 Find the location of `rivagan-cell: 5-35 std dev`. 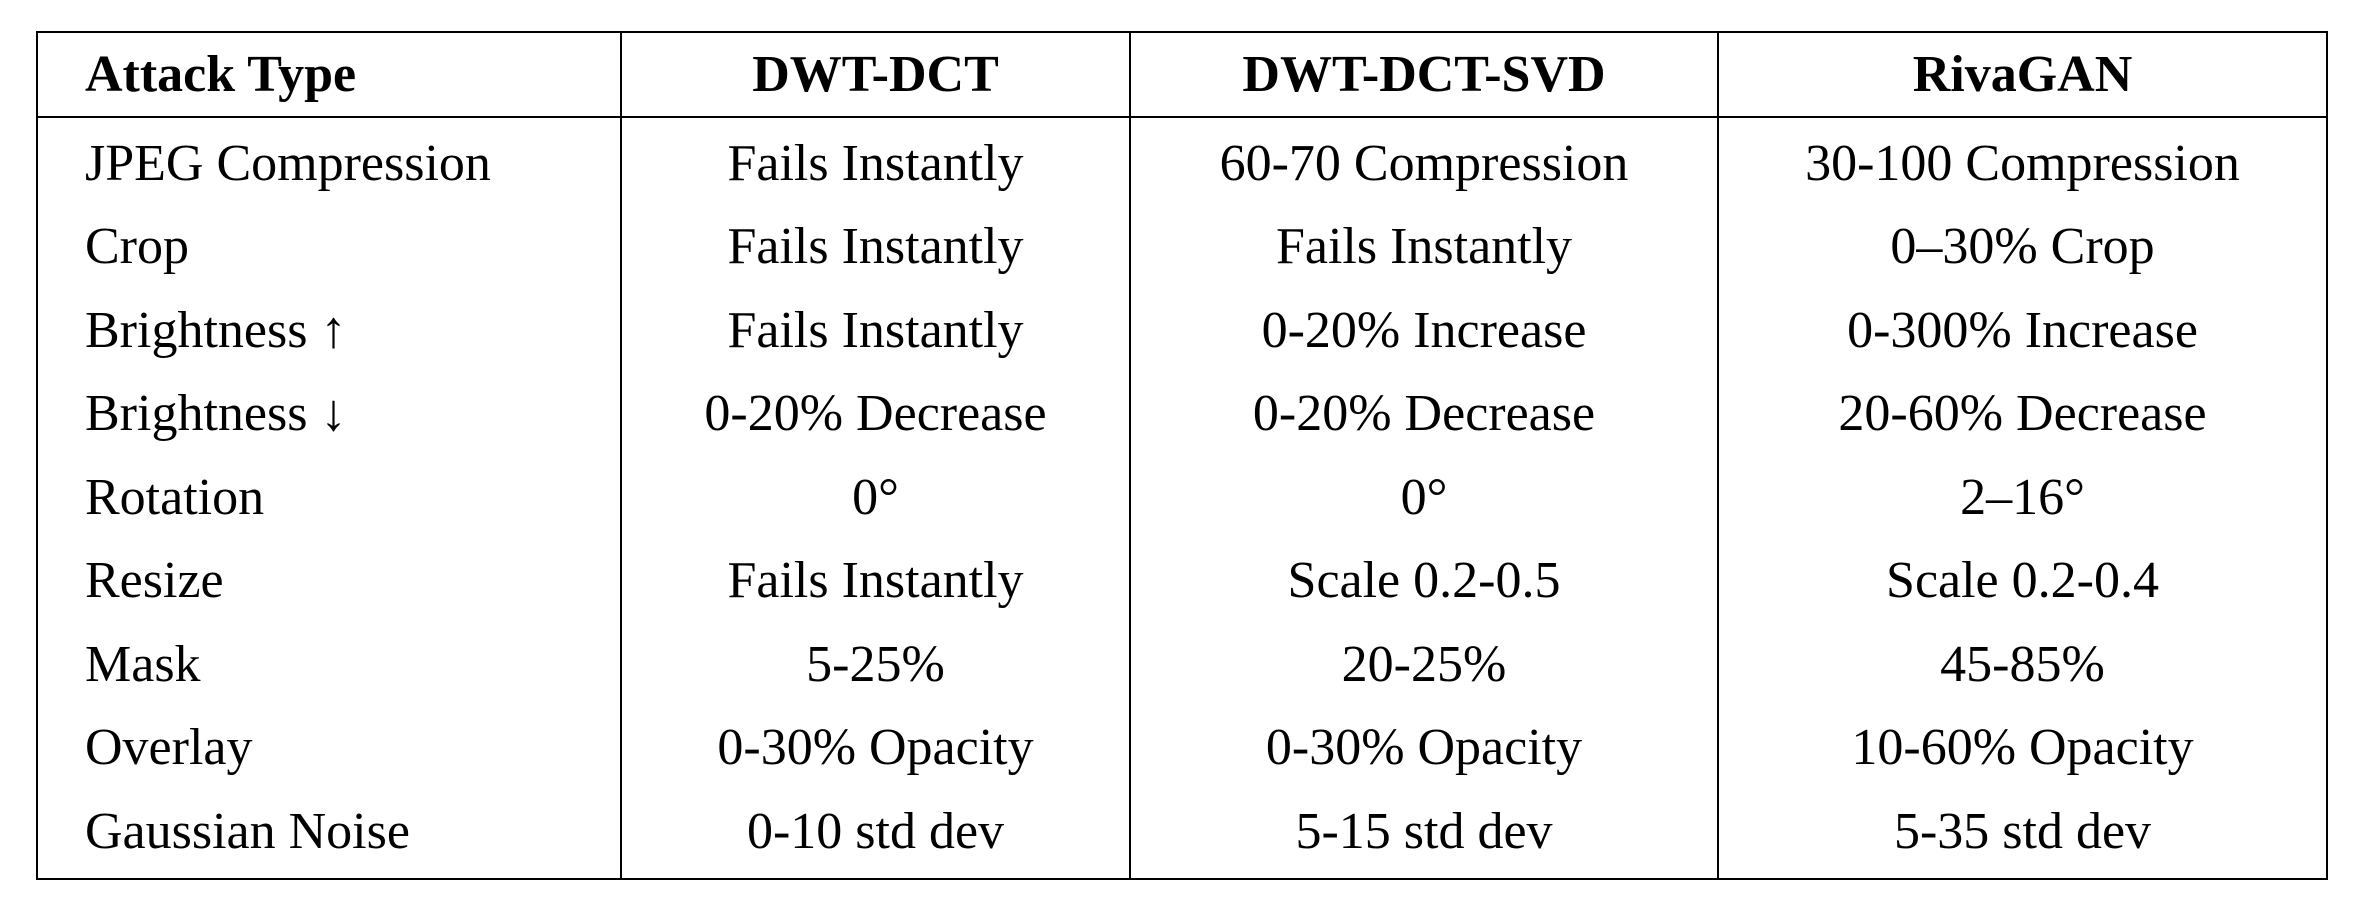

rivagan-cell: 5-35 std dev is located at coordinates (2022, 834).